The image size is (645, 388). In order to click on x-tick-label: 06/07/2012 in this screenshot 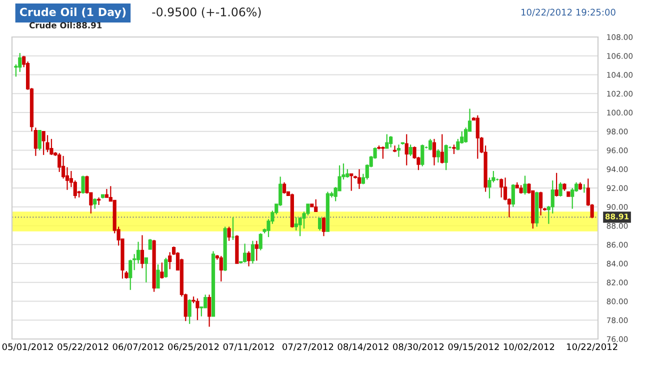, I will do `click(138, 347)`.